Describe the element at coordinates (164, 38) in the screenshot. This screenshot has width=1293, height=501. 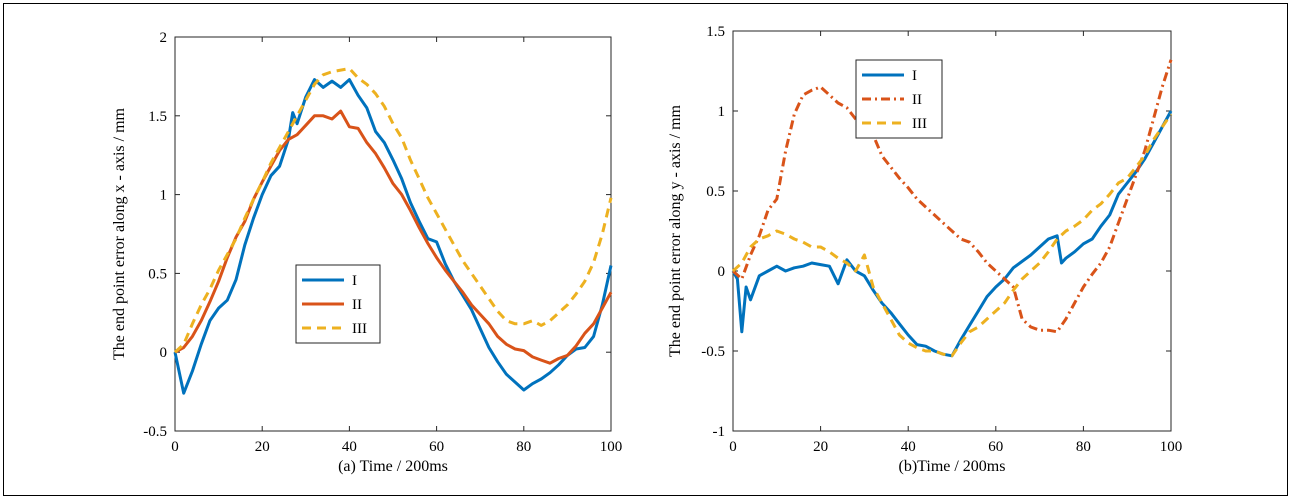
I see `y-tick-label: 2` at that location.